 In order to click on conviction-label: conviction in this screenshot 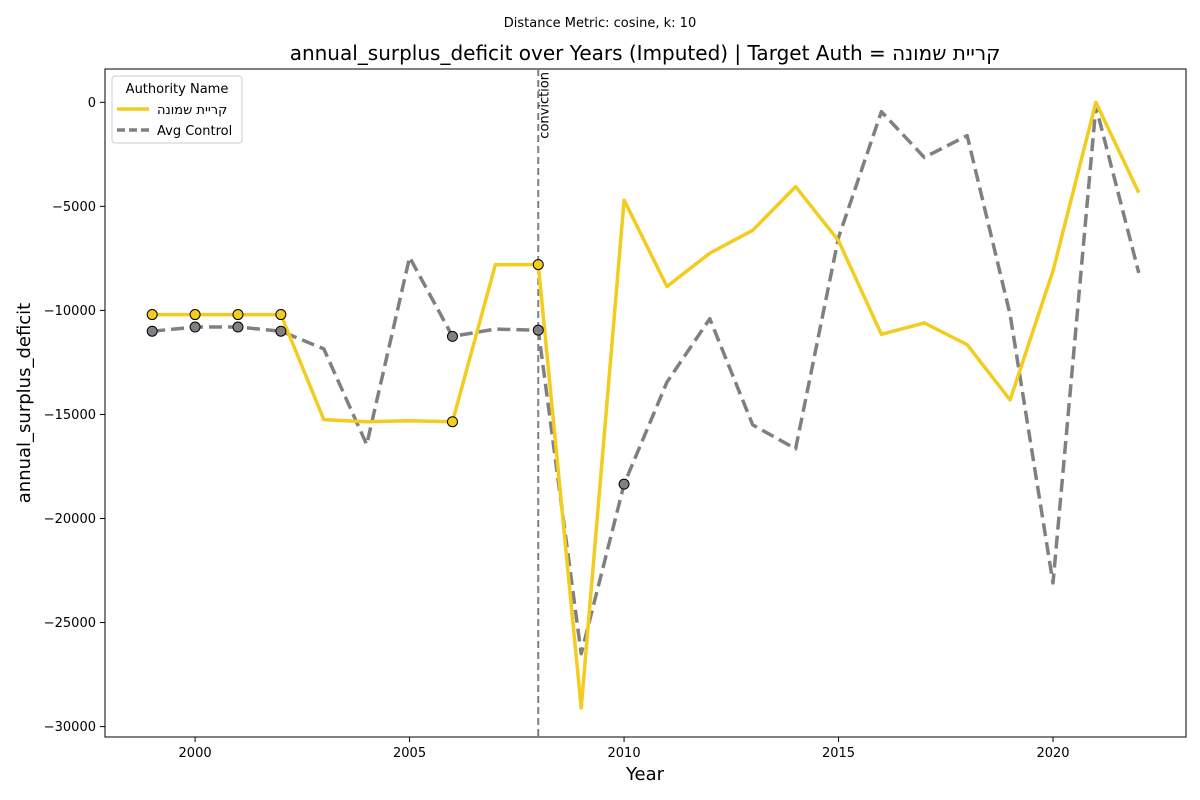, I will do `click(544, 105)`.